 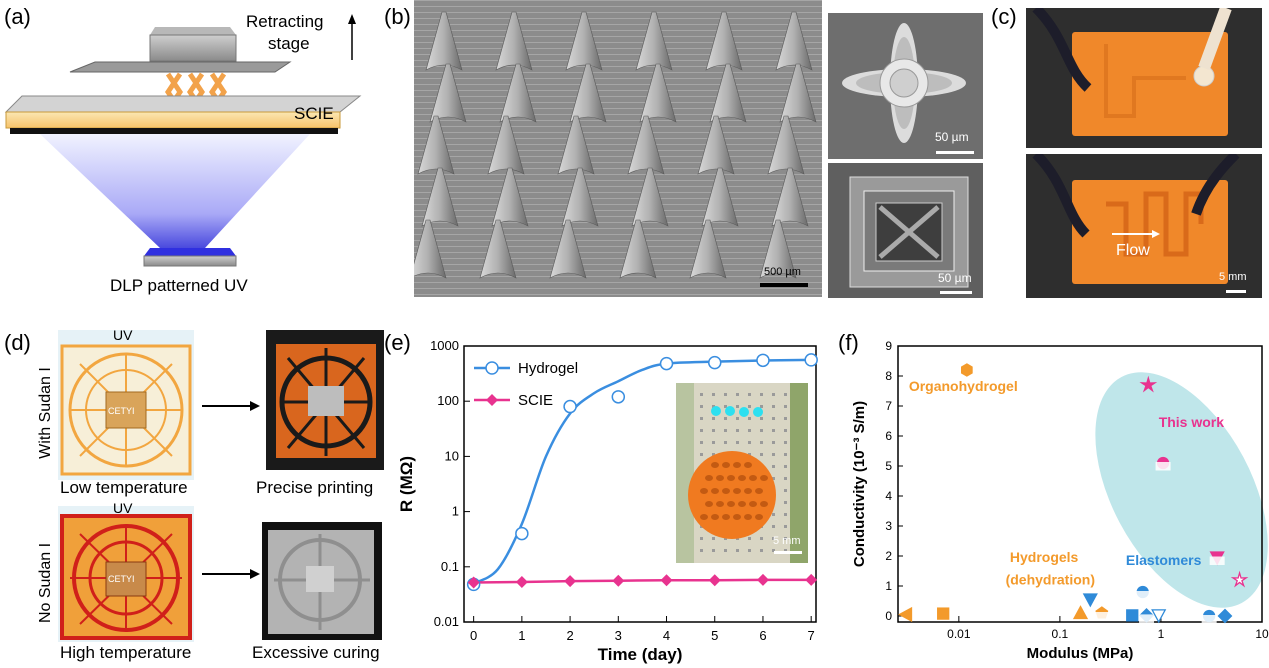 What do you see at coordinates (1144, 226) in the screenshot?
I see `photo-chip-flow: Flow 5 mm` at bounding box center [1144, 226].